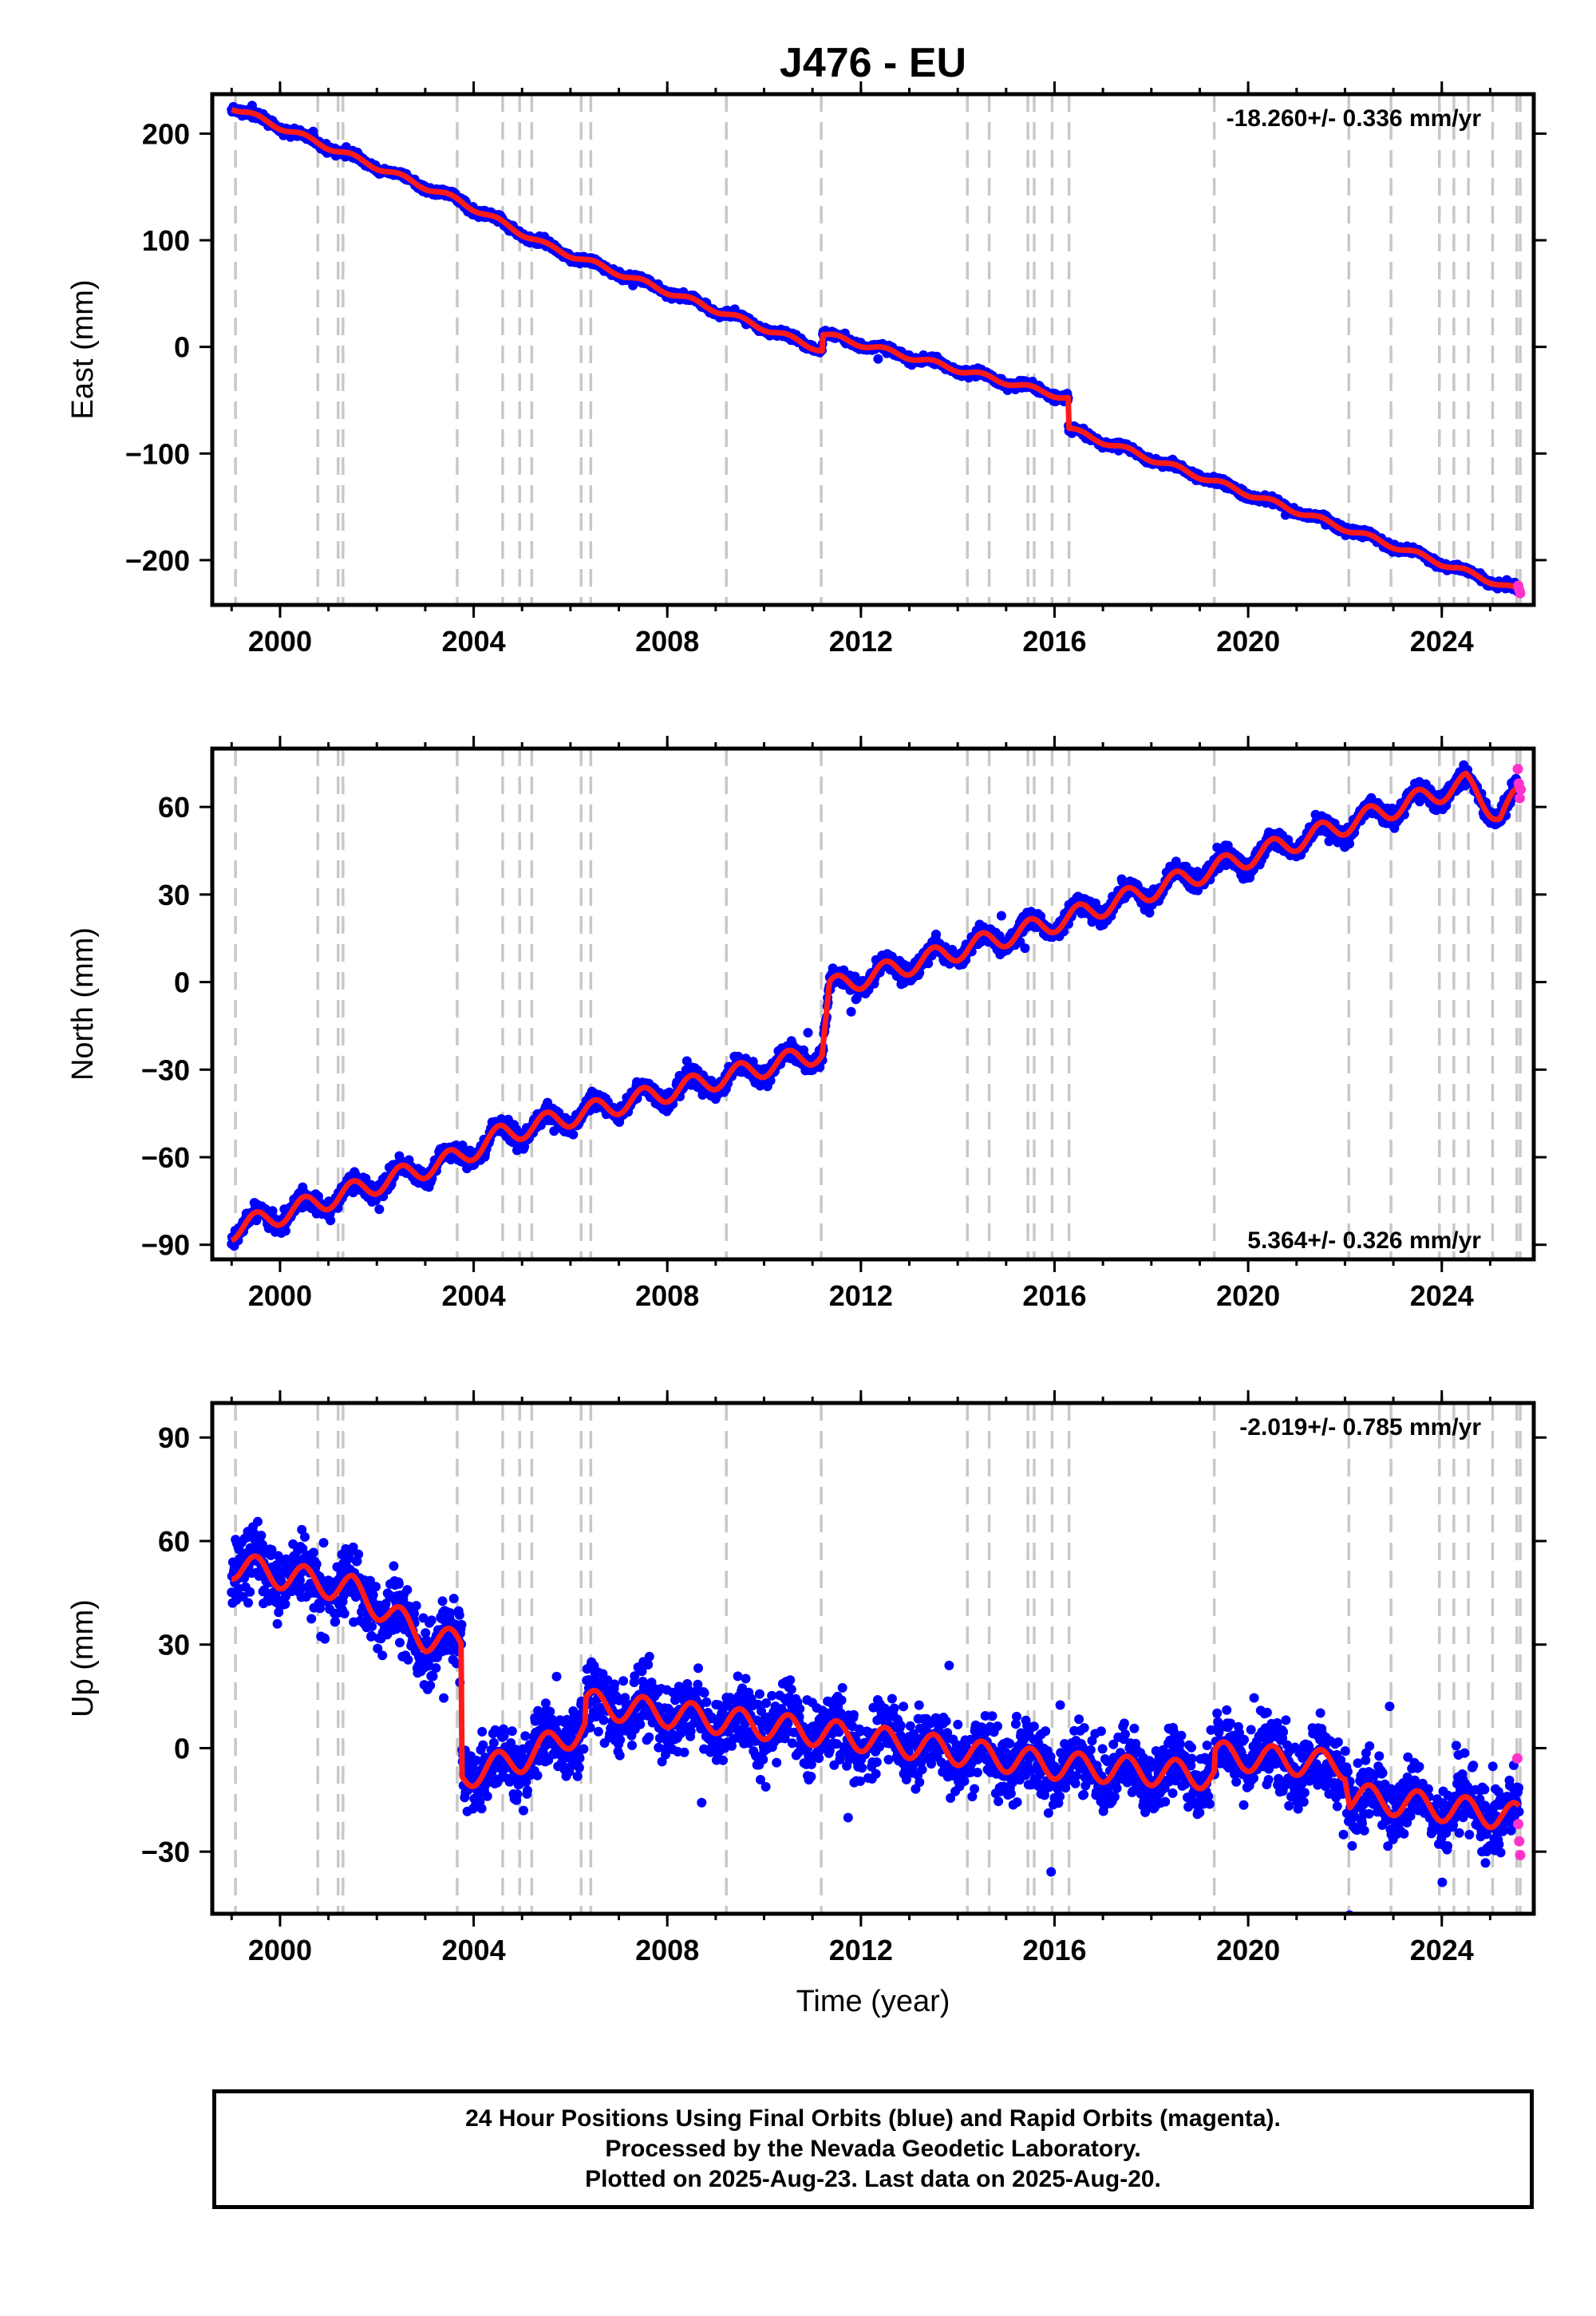 This screenshot has height=2316, width=1596. What do you see at coordinates (474, 641) in the screenshot?
I see `x-tick-label: 2004` at bounding box center [474, 641].